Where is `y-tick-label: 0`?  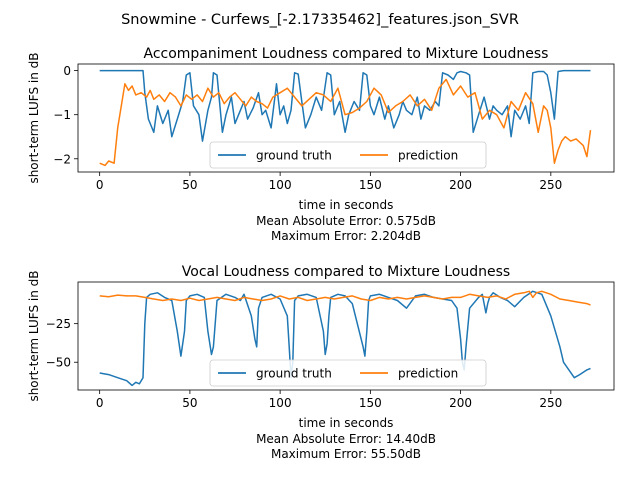 y-tick-label: 0 is located at coordinates (67, 71).